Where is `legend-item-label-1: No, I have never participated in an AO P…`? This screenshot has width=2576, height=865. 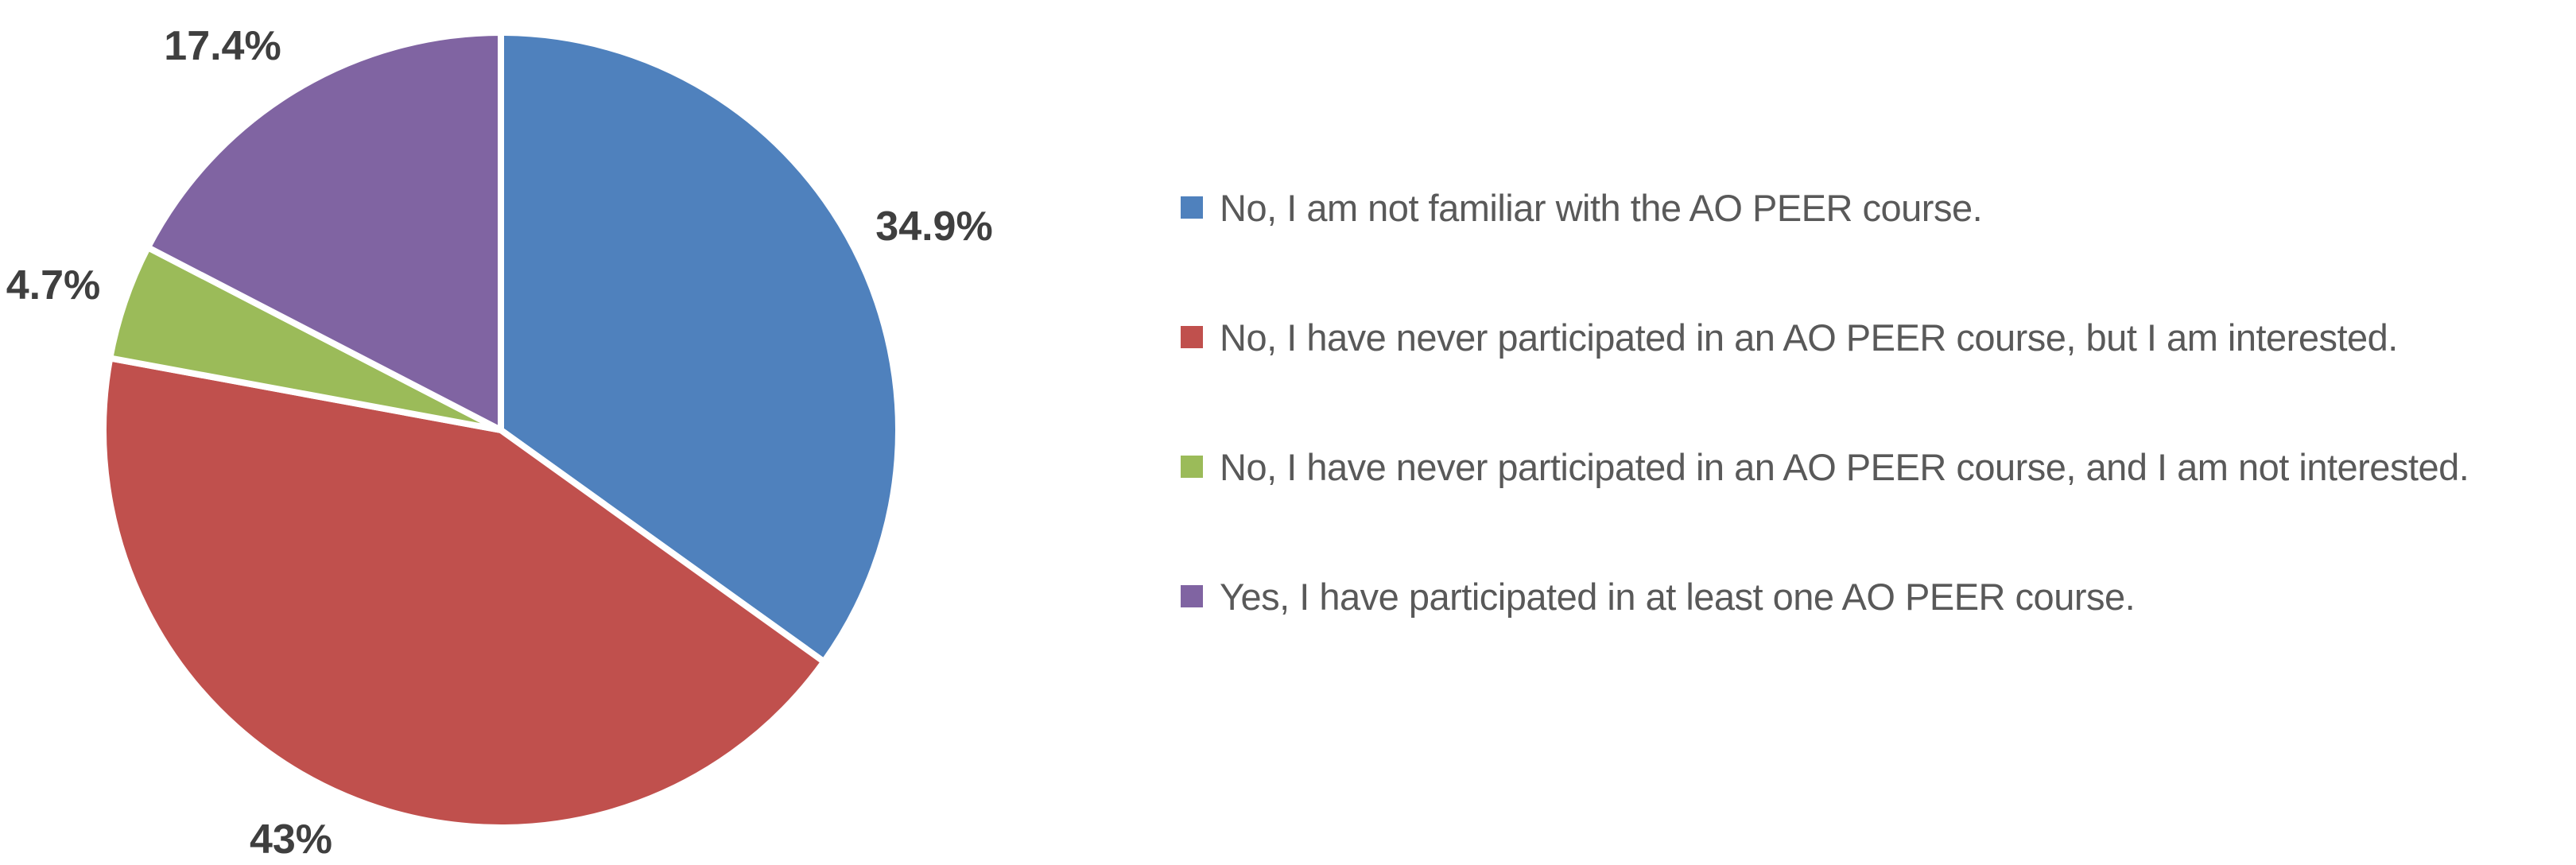 legend-item-label-1: No, I have never participated in an AO P… is located at coordinates (1809, 338).